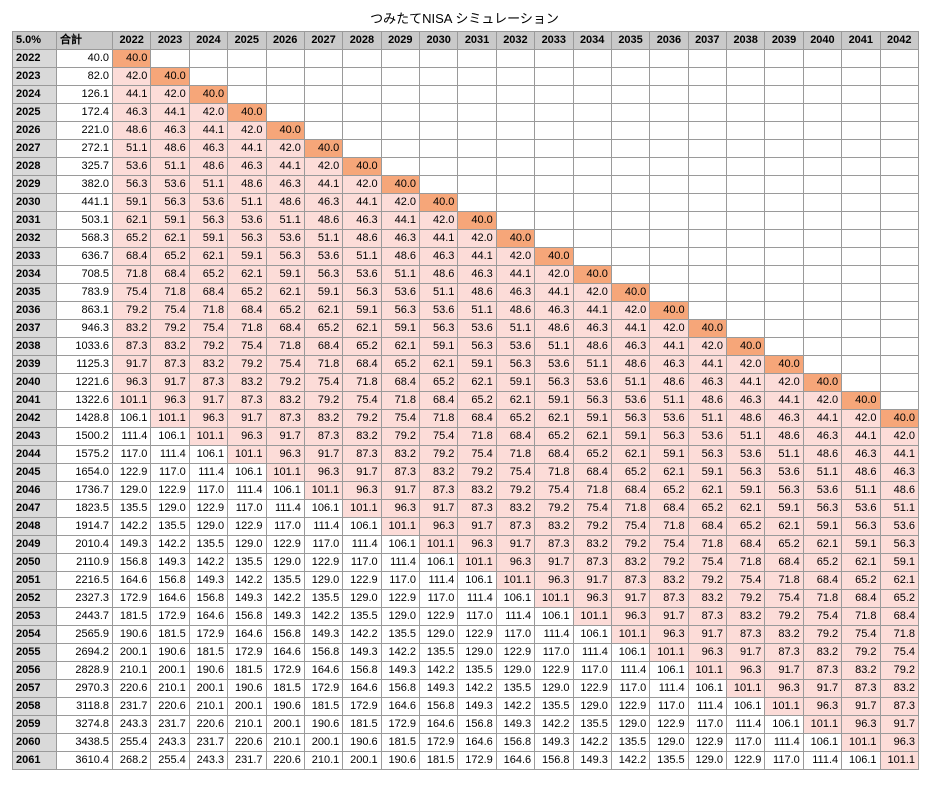  Describe the element at coordinates (34, 670) in the screenshot. I see `row-year: 2056` at that location.